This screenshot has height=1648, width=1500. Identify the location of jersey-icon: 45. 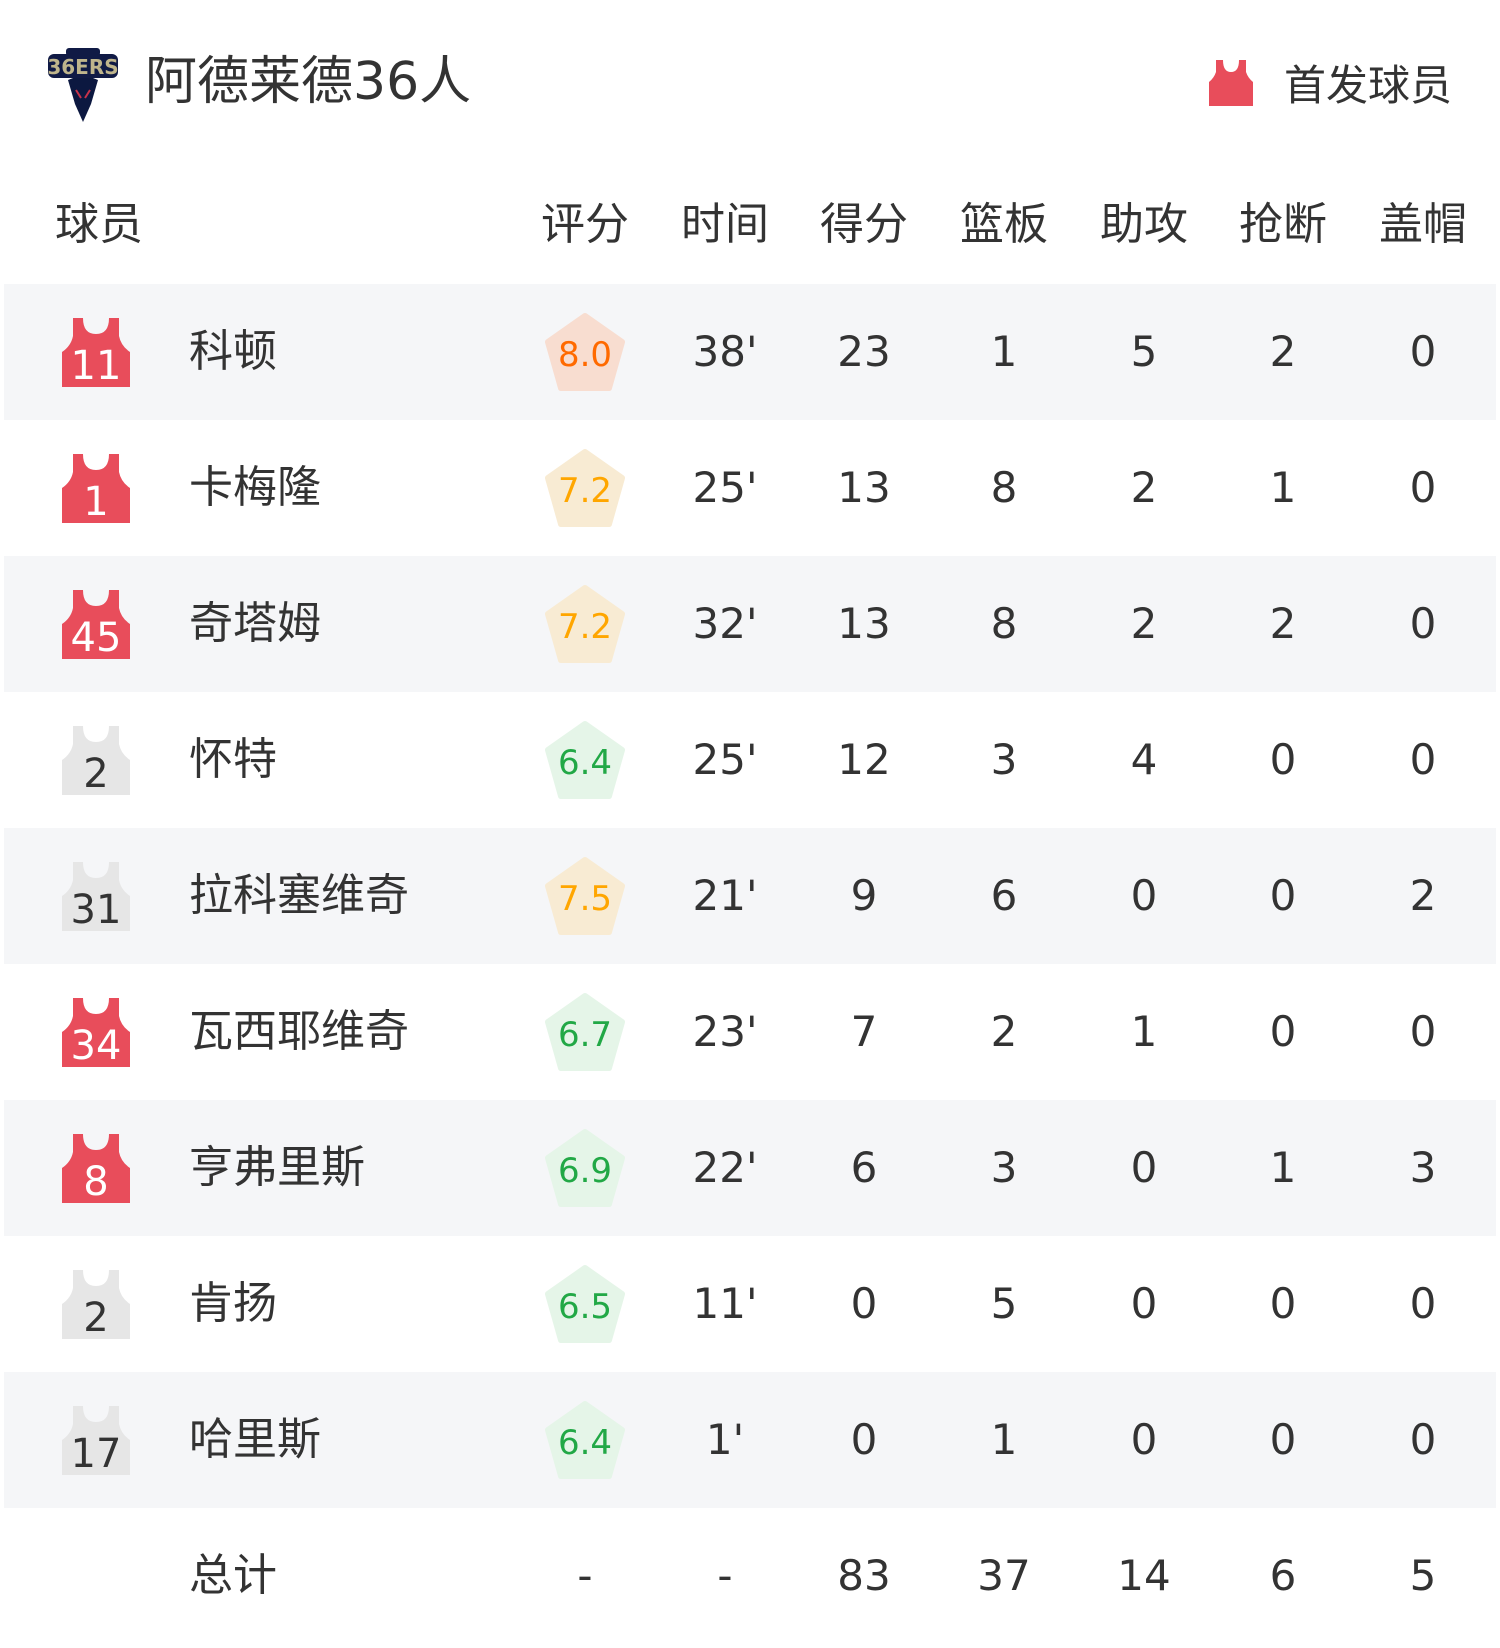
(96, 624).